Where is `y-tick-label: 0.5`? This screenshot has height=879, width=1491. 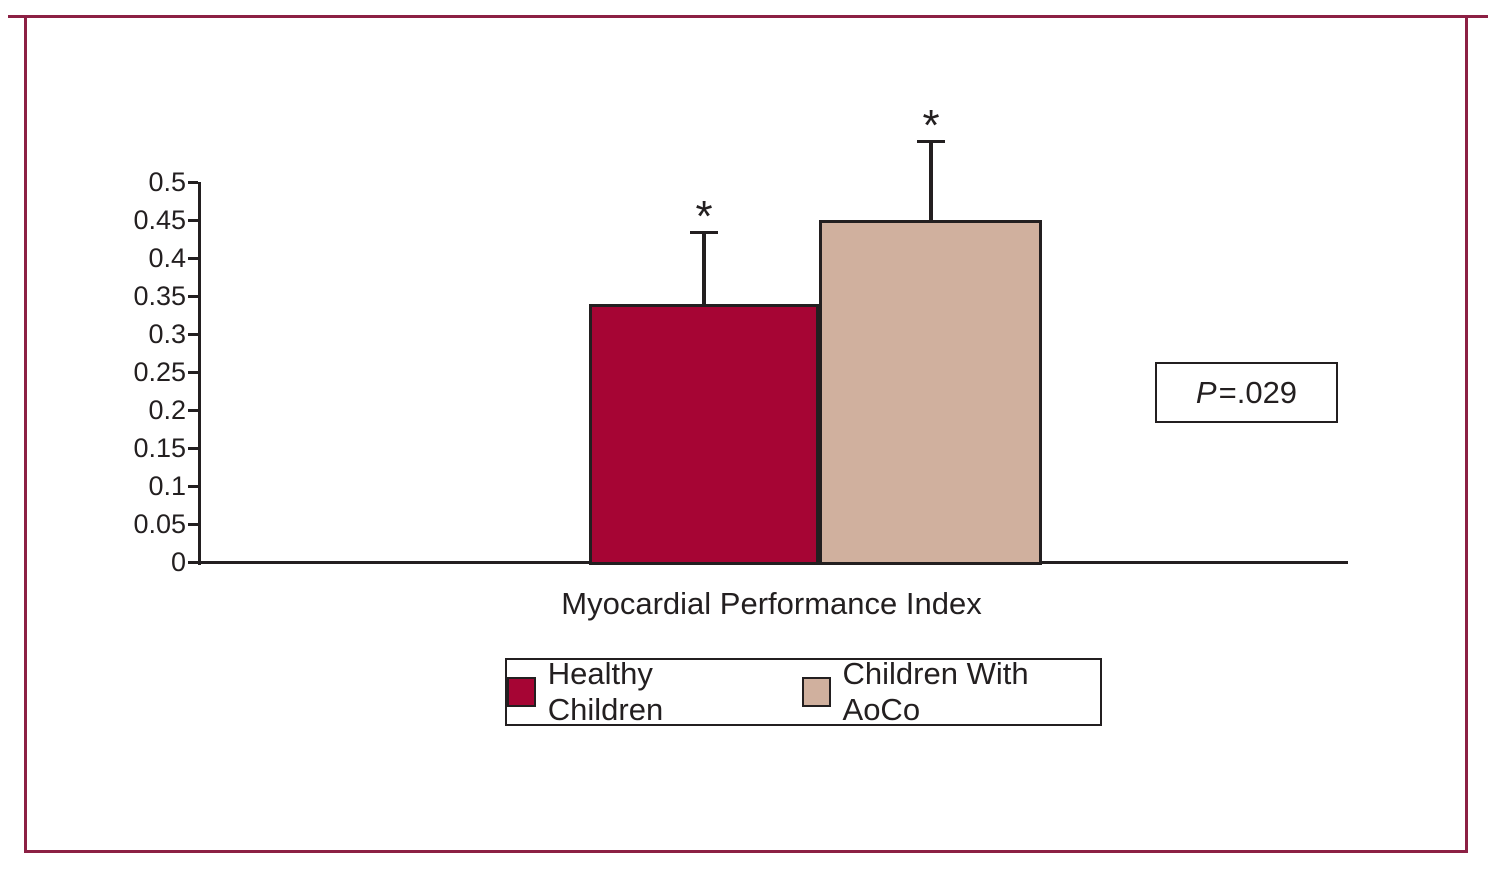
y-tick-label: 0.5 is located at coordinates (167, 182).